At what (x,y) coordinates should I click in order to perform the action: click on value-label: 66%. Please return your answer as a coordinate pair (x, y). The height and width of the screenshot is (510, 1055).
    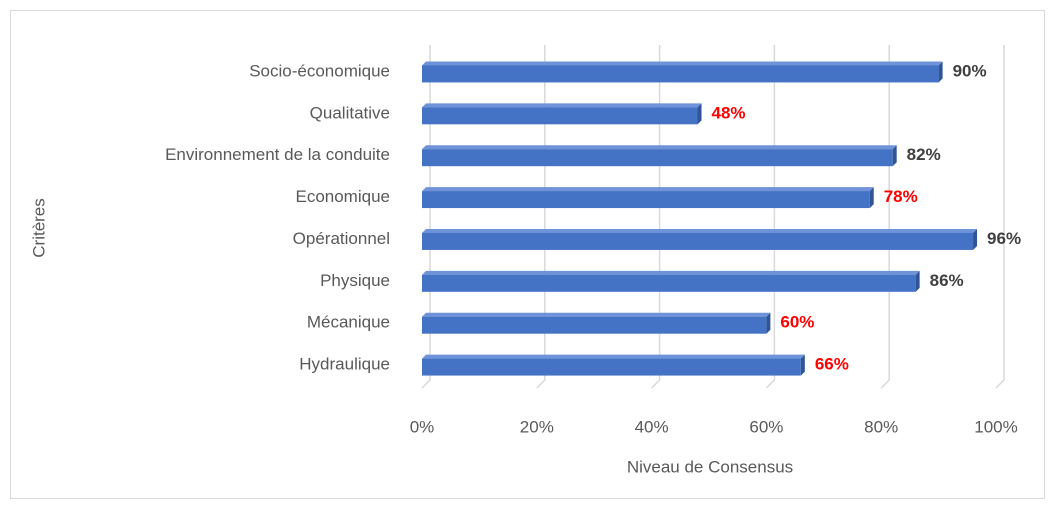
    Looking at the image, I should click on (832, 364).